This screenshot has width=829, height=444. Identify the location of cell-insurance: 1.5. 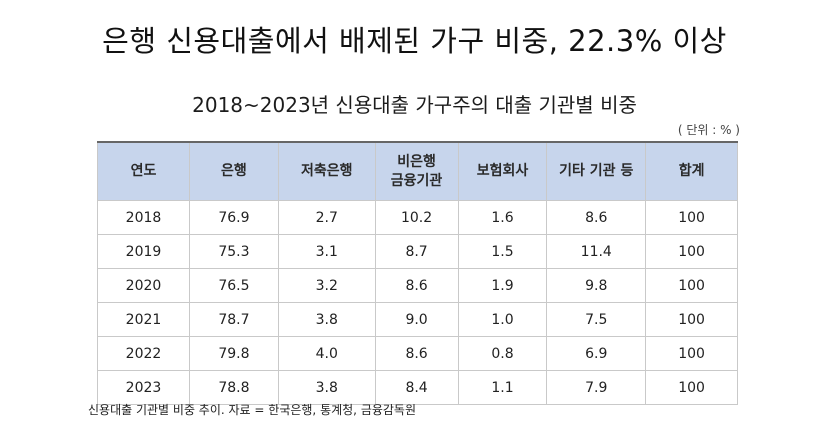
(502, 251).